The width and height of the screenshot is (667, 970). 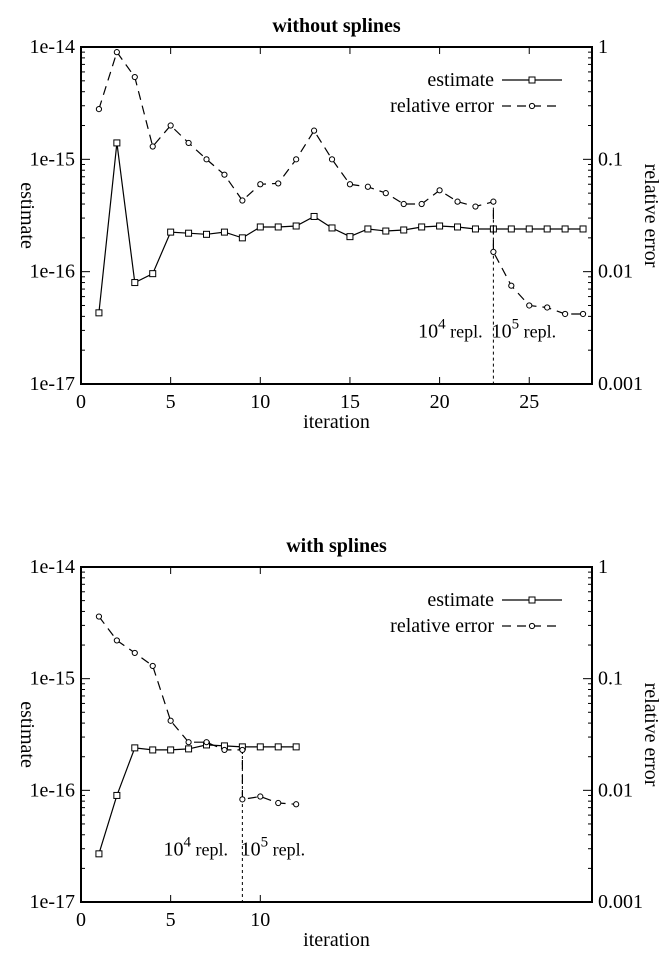 I want to click on legend-label: estimate, so click(x=460, y=600).